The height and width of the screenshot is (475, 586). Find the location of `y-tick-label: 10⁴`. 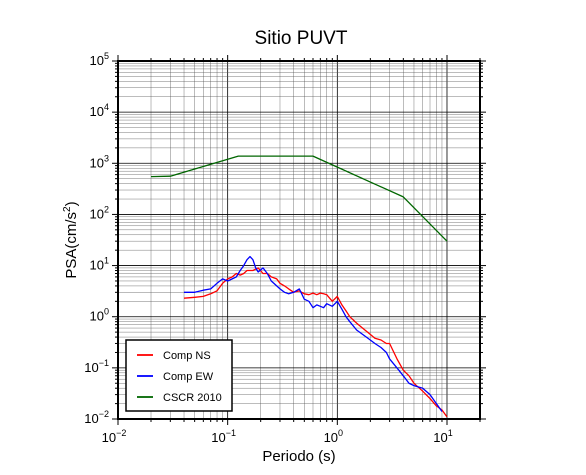

y-tick-label: 10⁴ is located at coordinates (99, 110).